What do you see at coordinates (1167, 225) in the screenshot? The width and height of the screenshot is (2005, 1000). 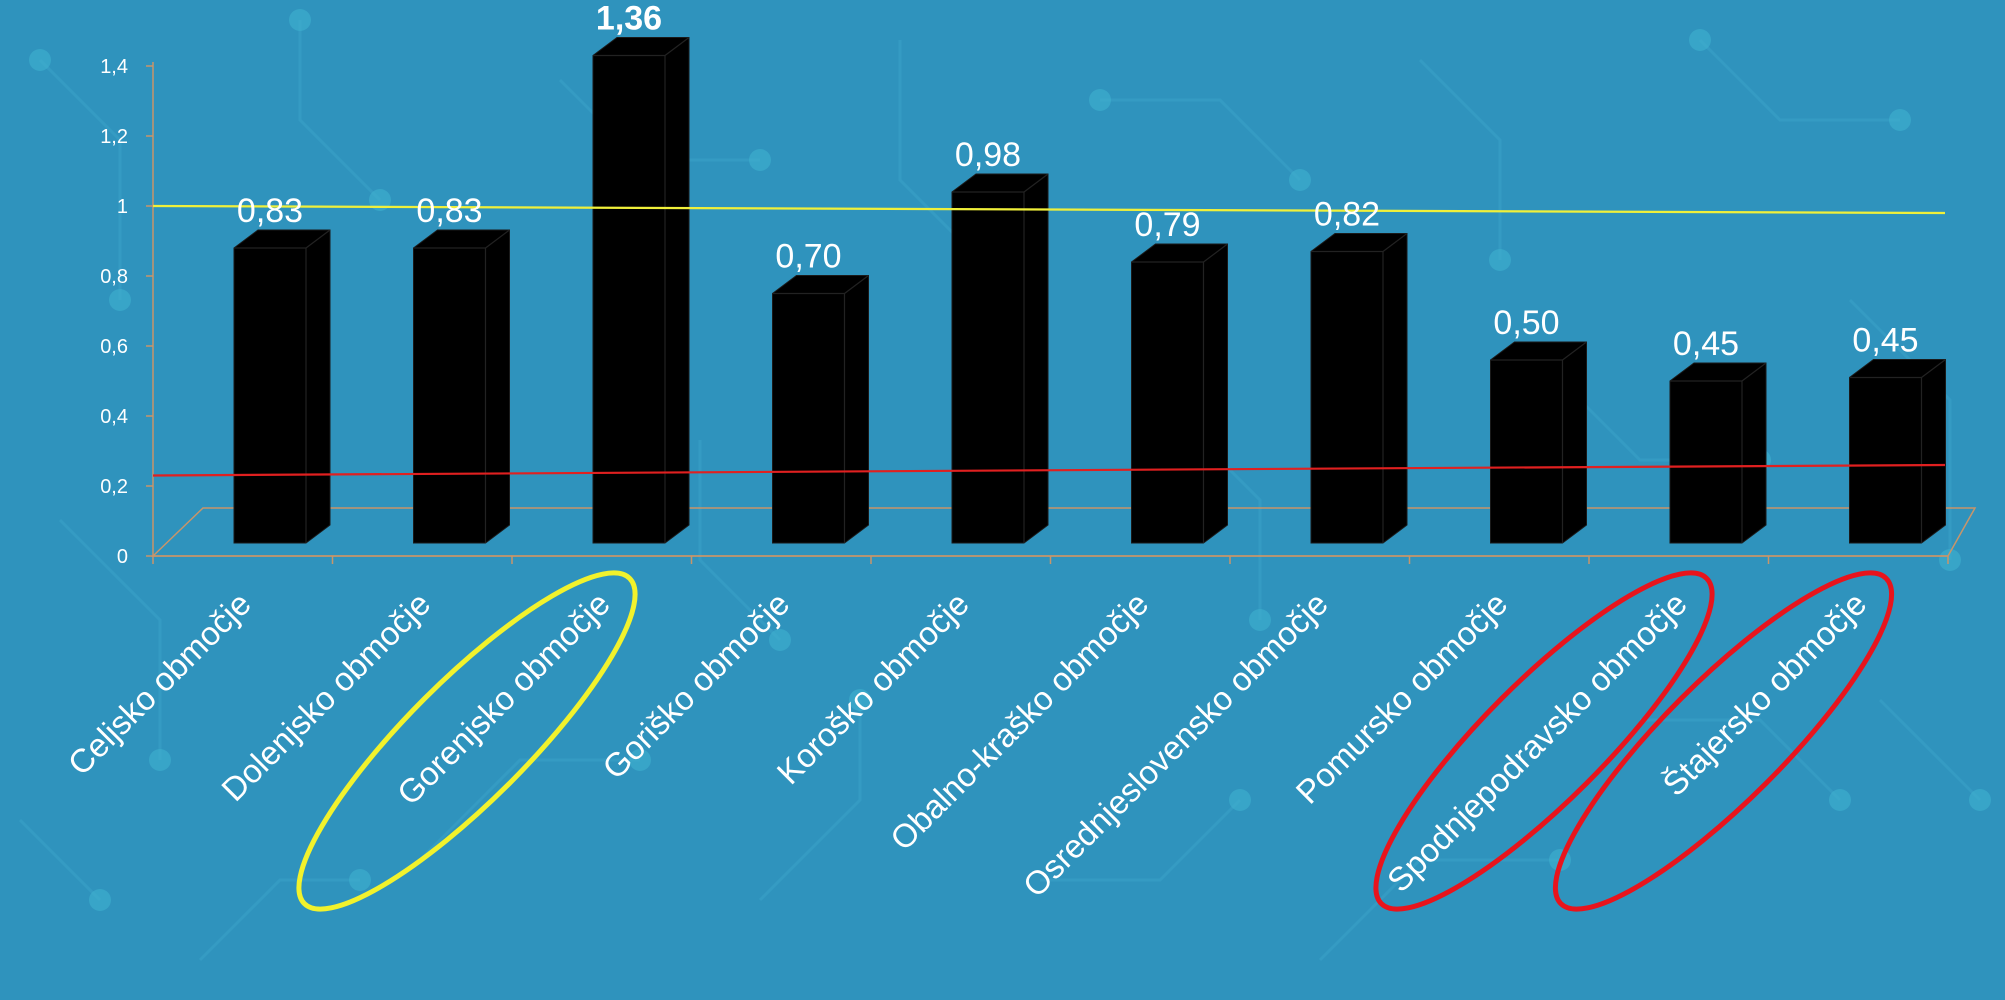 I see `data-label: 0,79` at bounding box center [1167, 225].